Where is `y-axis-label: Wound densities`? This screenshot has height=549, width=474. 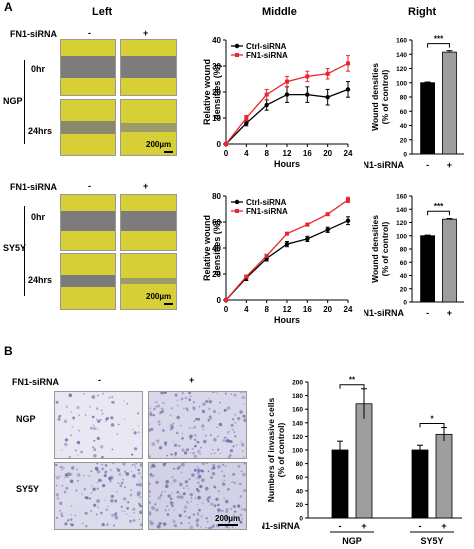
y-axis-label: Wound densities is located at coordinates (375, 249).